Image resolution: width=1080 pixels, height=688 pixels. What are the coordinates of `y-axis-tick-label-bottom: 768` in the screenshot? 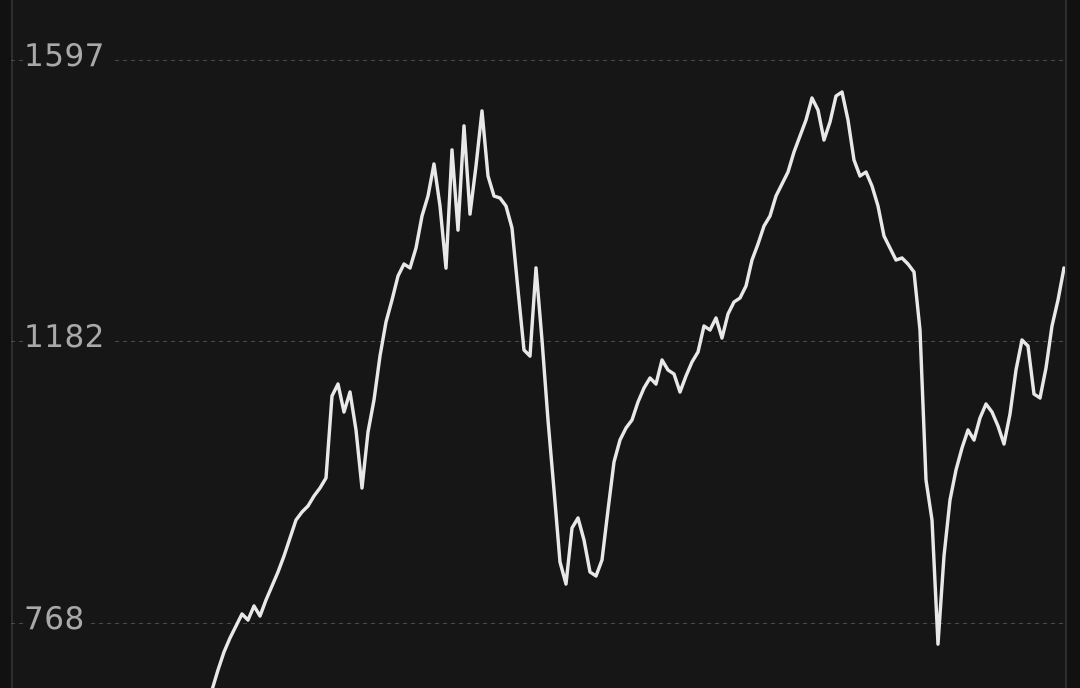 It's located at (57, 619).